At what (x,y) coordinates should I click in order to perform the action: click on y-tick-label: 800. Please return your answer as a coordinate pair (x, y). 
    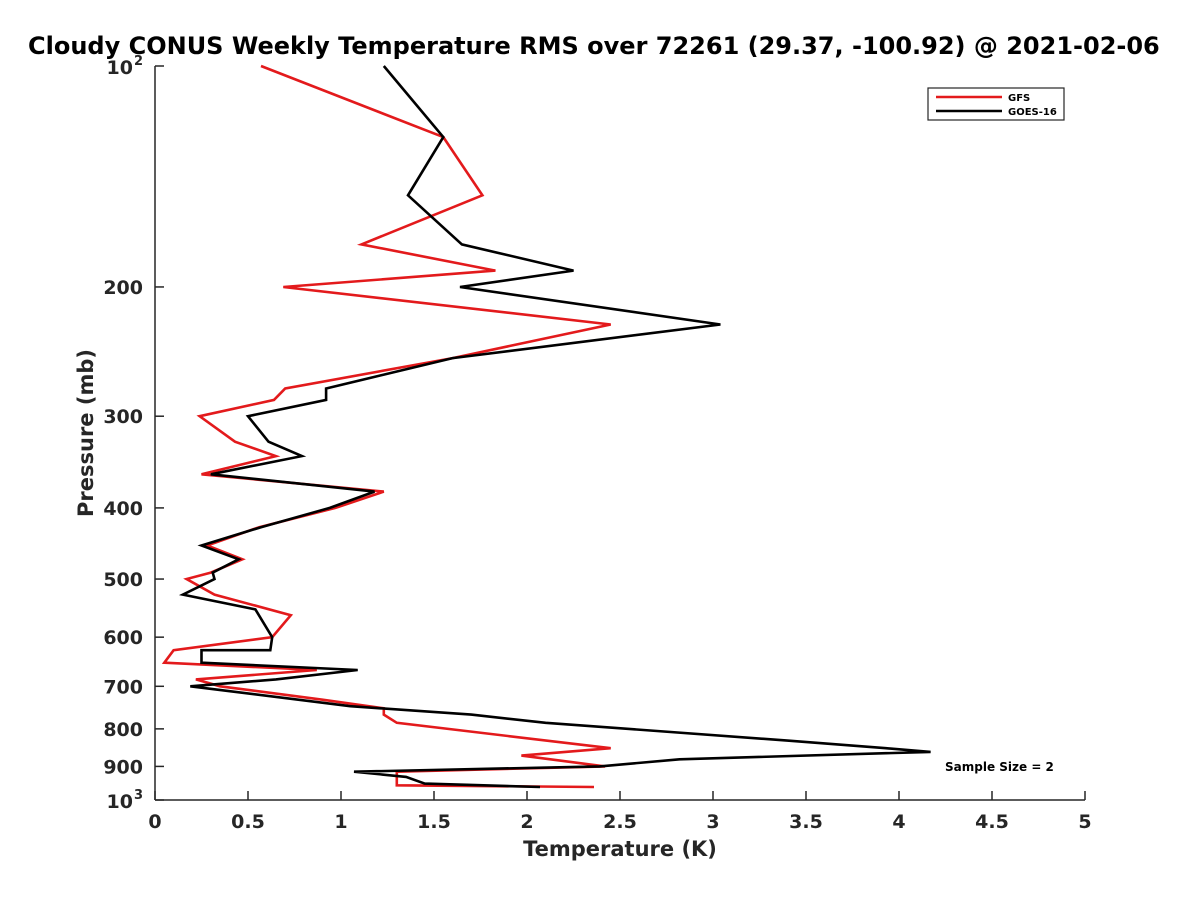
    Looking at the image, I should click on (123, 730).